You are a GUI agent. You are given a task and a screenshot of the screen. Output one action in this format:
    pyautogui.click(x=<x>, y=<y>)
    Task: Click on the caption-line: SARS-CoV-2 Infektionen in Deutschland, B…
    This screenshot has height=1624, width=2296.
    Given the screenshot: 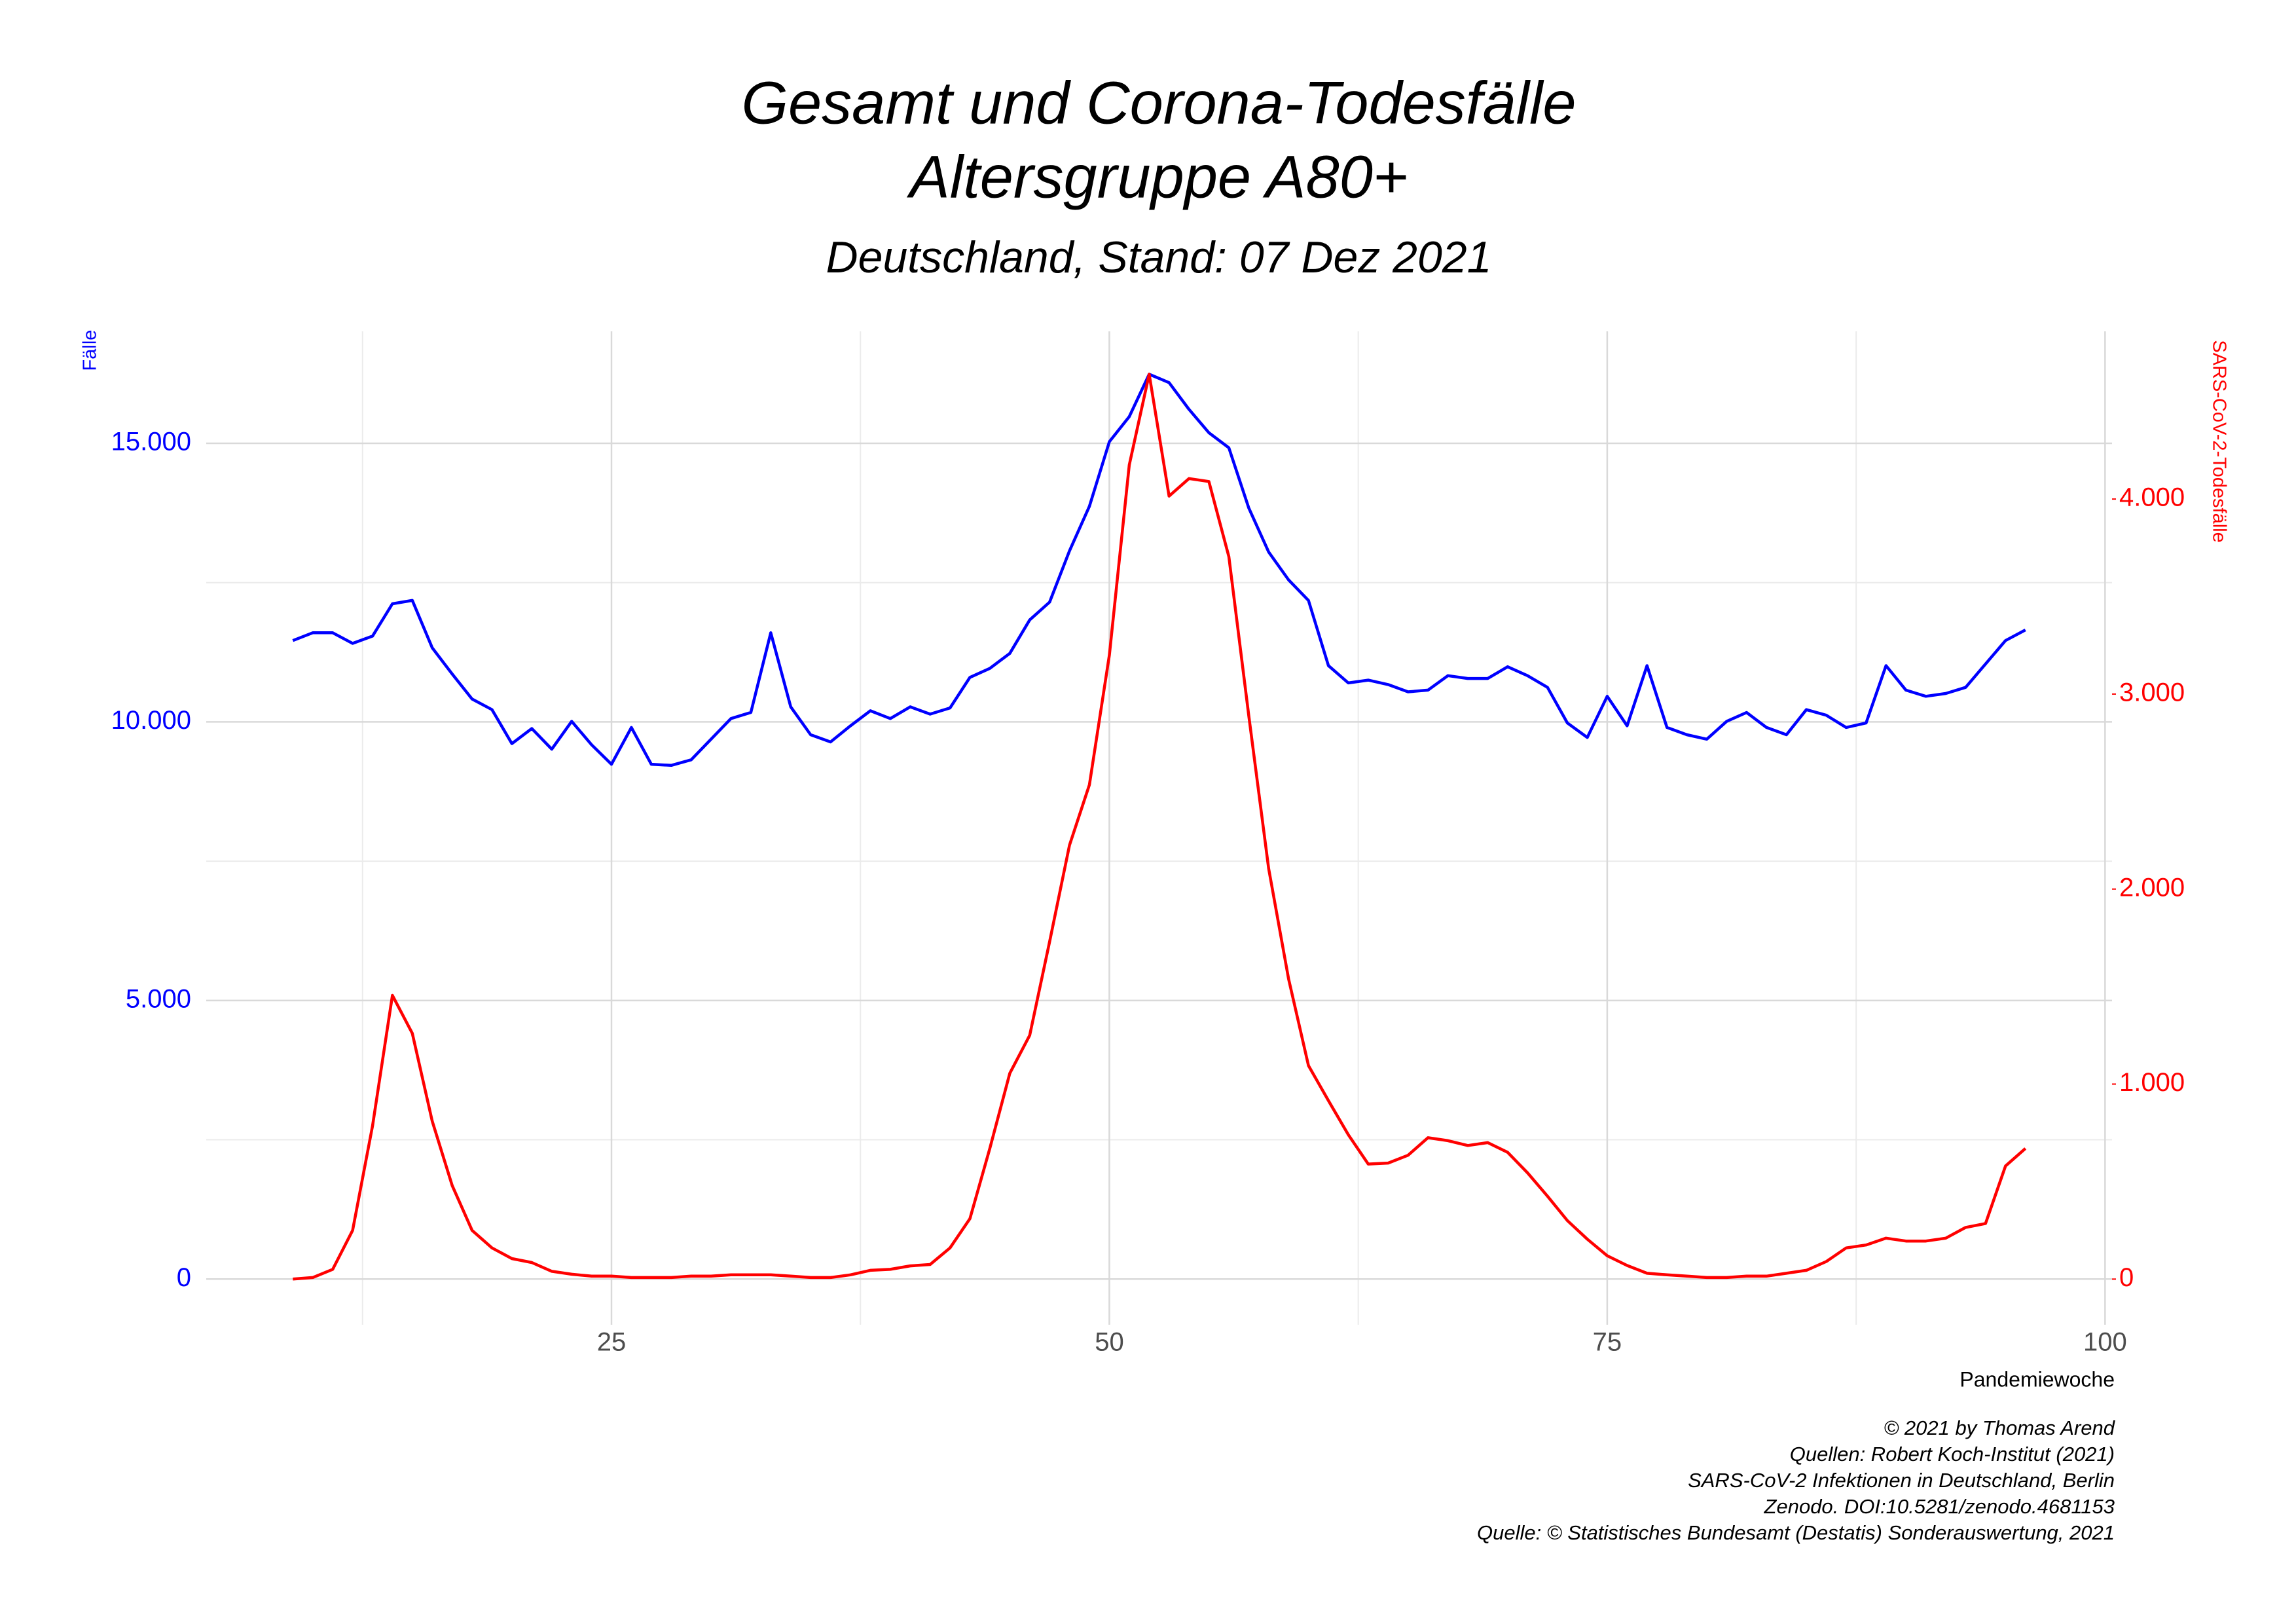 What is the action you would take?
    pyautogui.click(x=1901, y=1480)
    